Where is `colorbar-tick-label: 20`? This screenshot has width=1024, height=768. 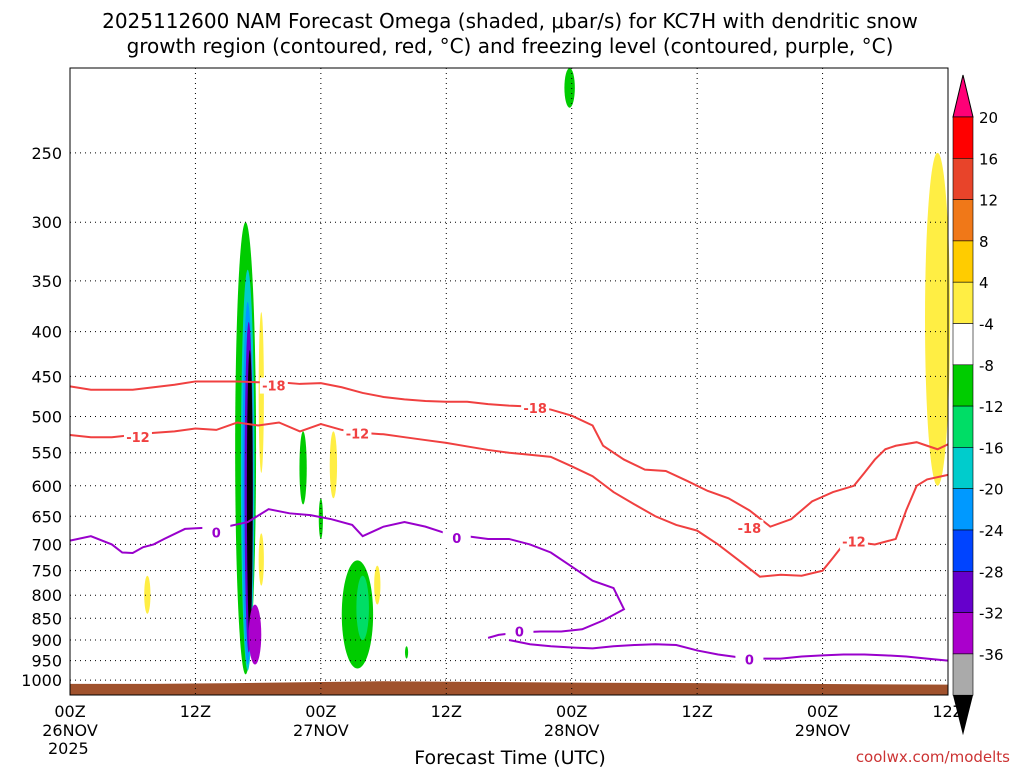 colorbar-tick-label: 20 is located at coordinates (988, 118).